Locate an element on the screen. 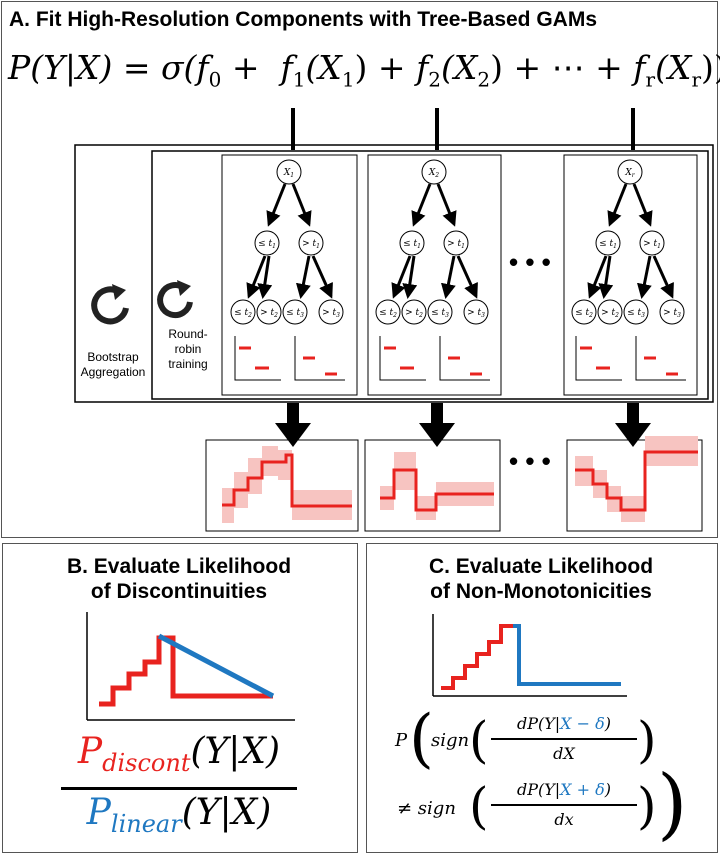  down-arrow-r-icon is located at coordinates (633, 425).